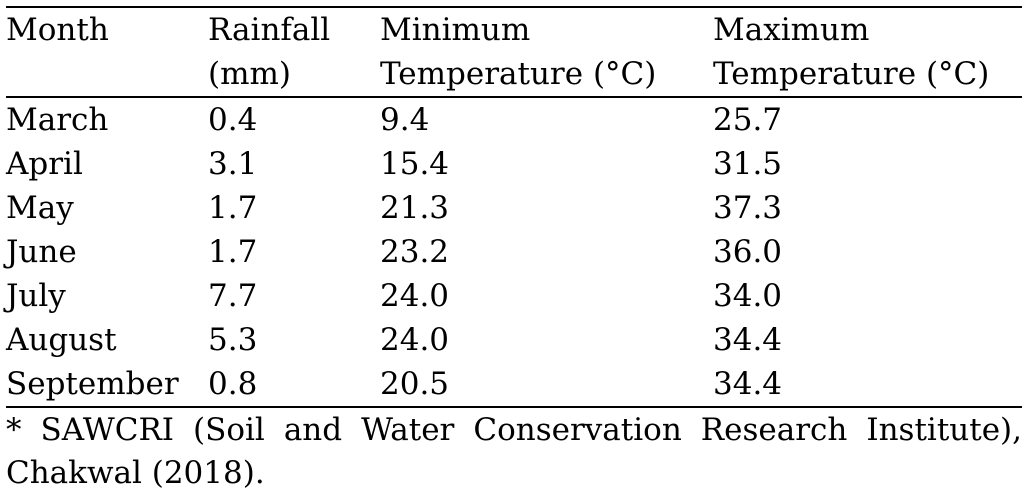 This screenshot has width=1027, height=501. Describe the element at coordinates (92, 384) in the screenshot. I see `cell-month: September` at that location.